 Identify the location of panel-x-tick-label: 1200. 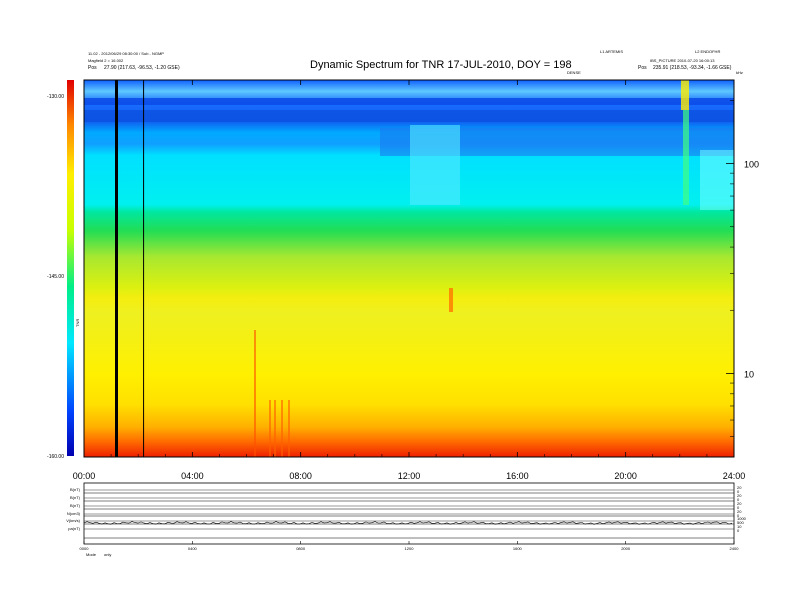
(410, 548).